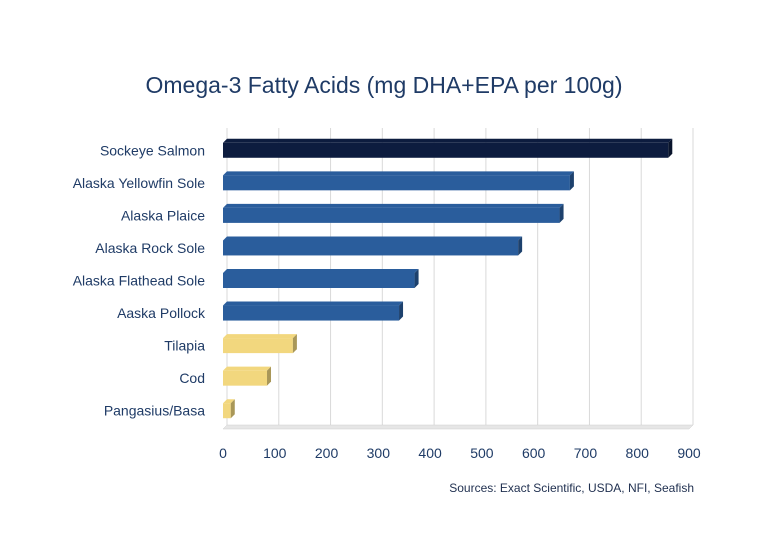 The width and height of the screenshot is (768, 534). Describe the element at coordinates (152, 150) in the screenshot. I see `category-label: Sockeye Salmon` at that location.